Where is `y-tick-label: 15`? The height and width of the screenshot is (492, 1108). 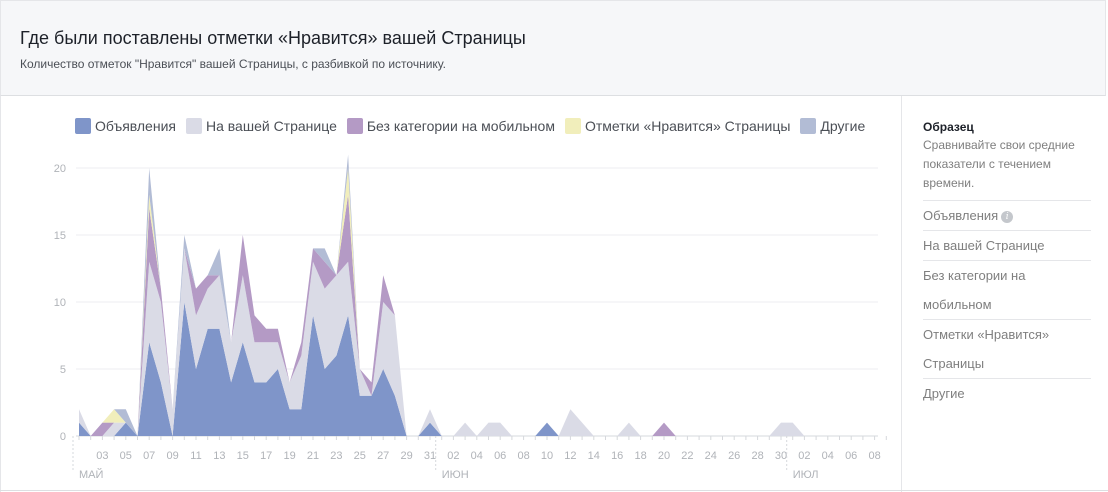
y-tick-label: 15 is located at coordinates (60, 236).